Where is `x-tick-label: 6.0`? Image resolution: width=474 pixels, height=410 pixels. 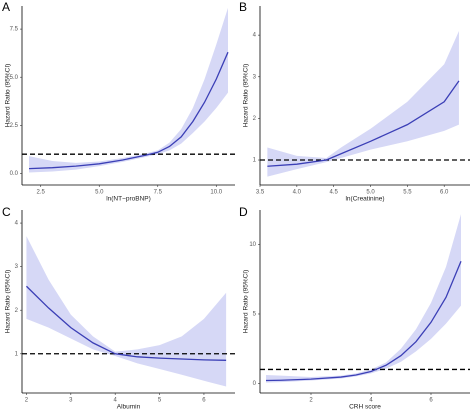
x-tick-label: 6.0 is located at coordinates (444, 193).